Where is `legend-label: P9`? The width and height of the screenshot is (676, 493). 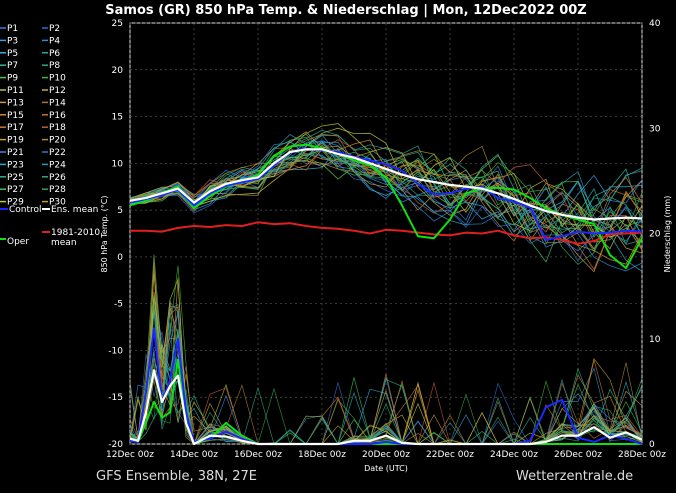 legend-label: P9 is located at coordinates (12, 79).